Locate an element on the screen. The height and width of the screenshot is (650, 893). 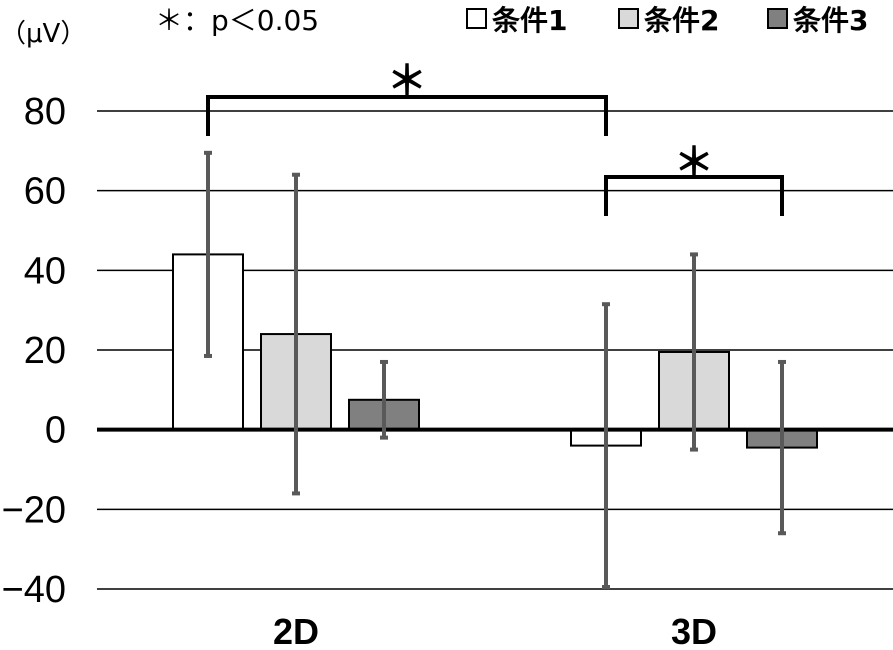
y-tick-label: −20 is located at coordinates (34, 510).